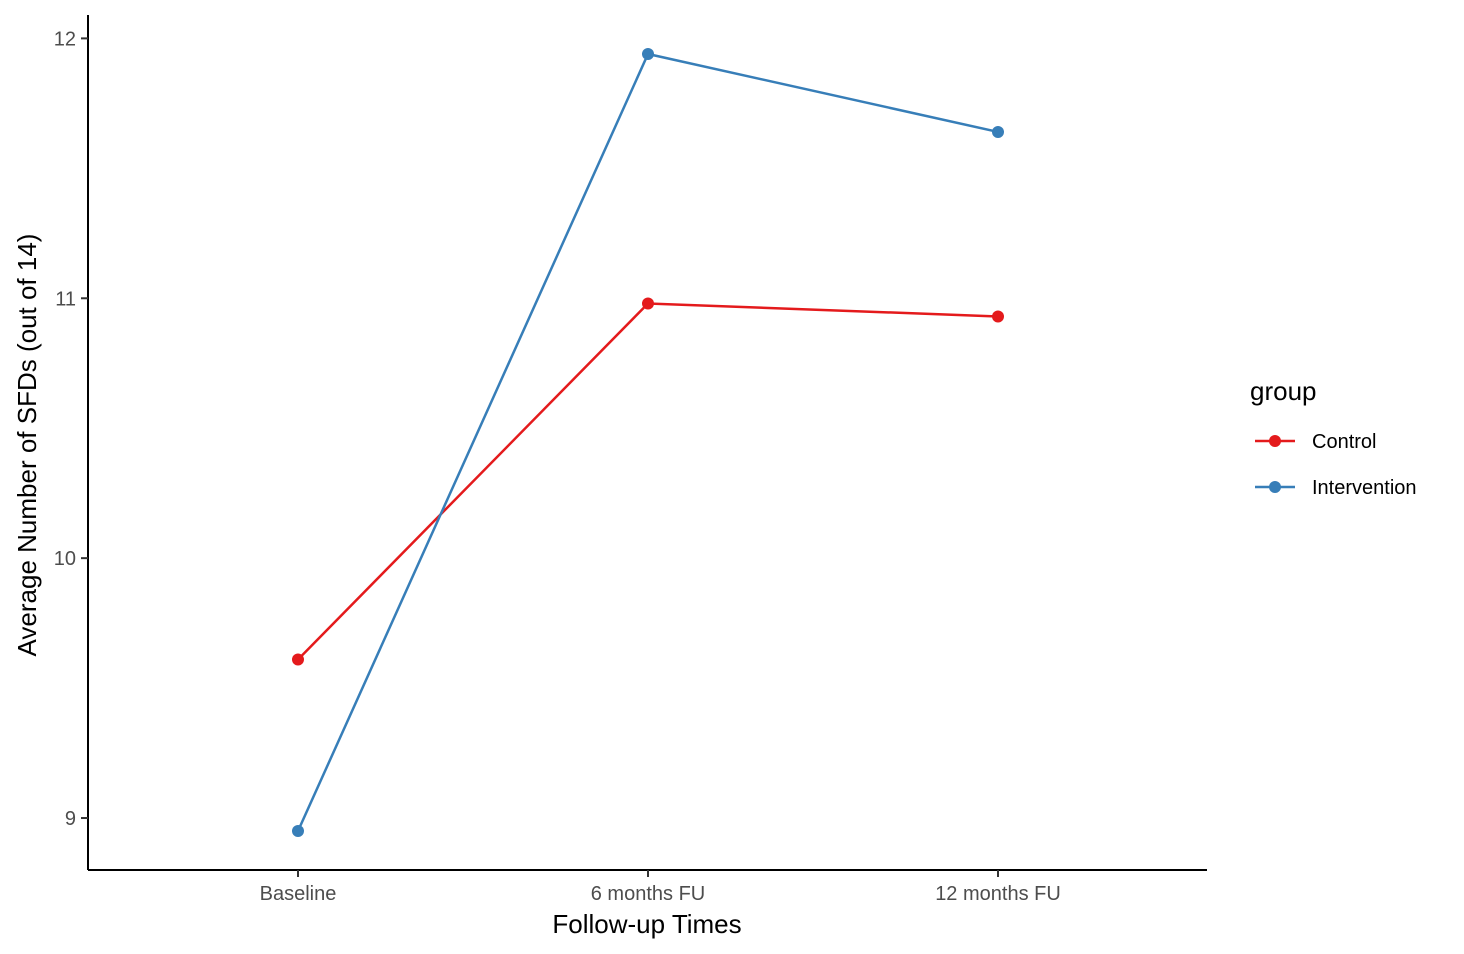 Image resolution: width=1464 pixels, height=954 pixels. Describe the element at coordinates (1283, 391) in the screenshot. I see `legend-title: group` at that location.